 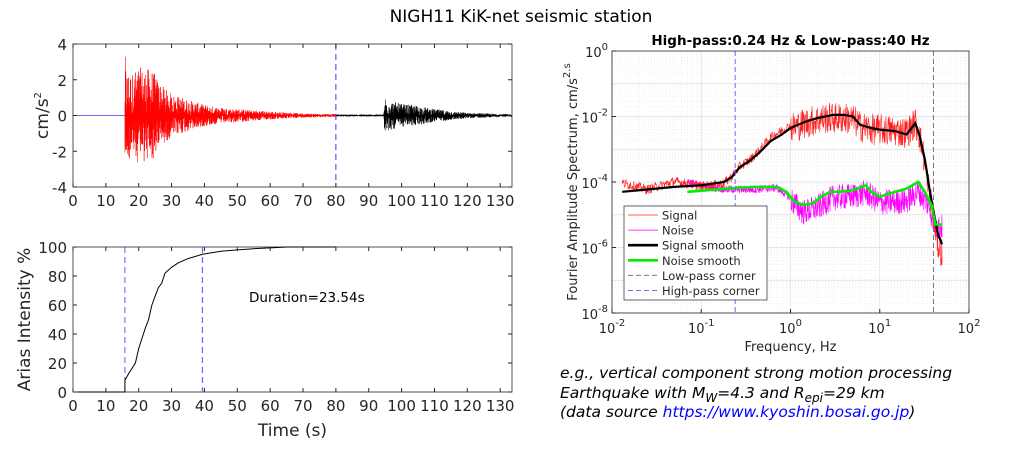 I want to click on data-source-link: https://www.kyoshin.bosai.go.jp, so click(x=786, y=412).